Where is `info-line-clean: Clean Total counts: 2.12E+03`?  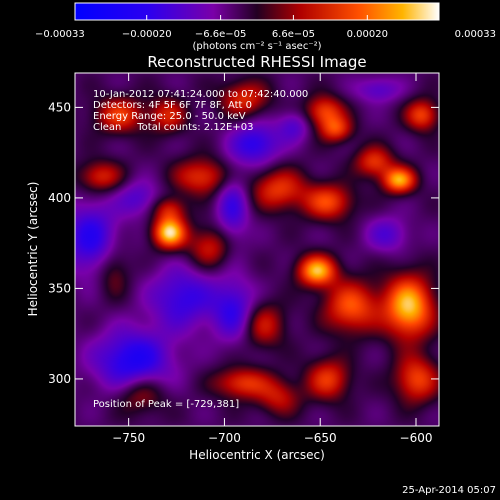
info-line-clean: Clean Total counts: 2.12E+03 is located at coordinates (173, 127).